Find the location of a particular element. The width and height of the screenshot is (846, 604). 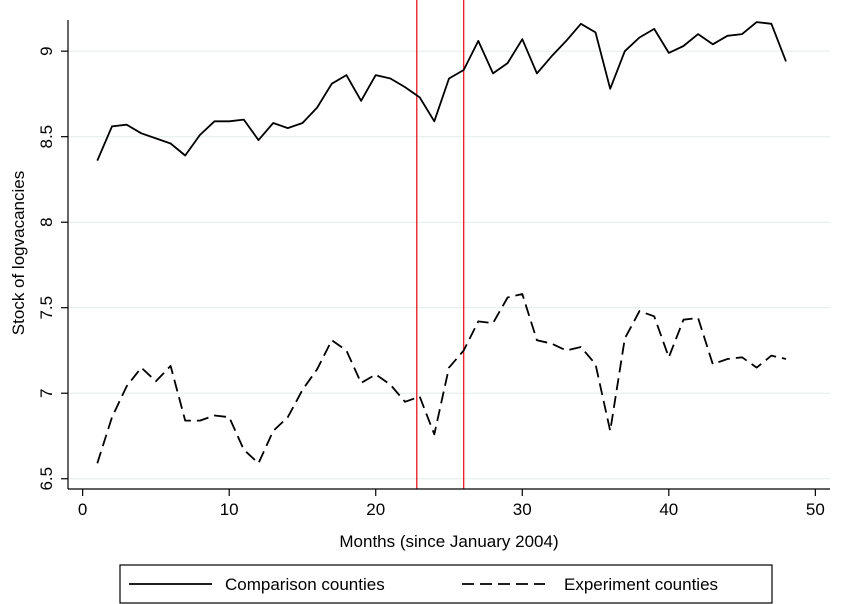

y-axis-title: Stock of logvacancies is located at coordinates (18, 253).